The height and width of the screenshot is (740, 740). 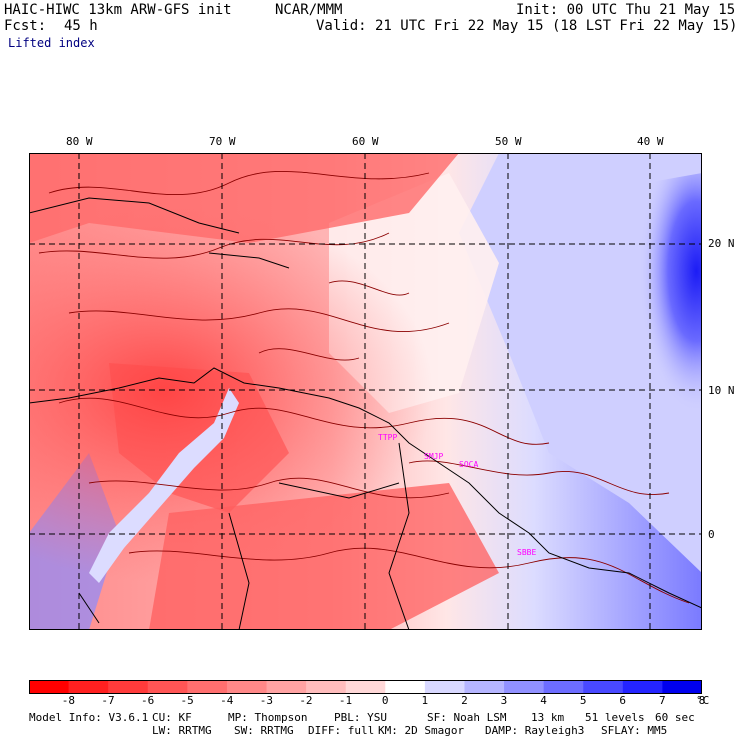 What do you see at coordinates (147, 700) in the screenshot?
I see `colorbar-tick-label: -6` at bounding box center [147, 700].